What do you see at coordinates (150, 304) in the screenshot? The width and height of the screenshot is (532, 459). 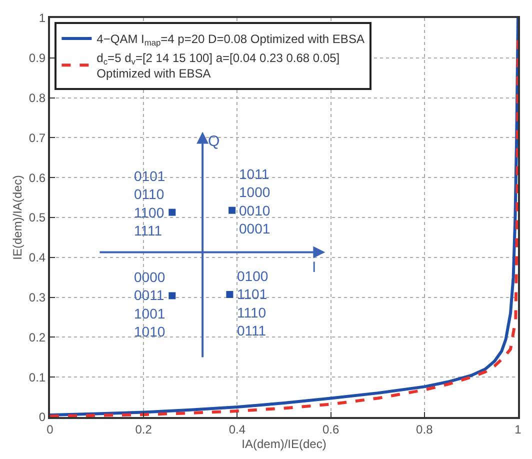 I see `annotation: 0000 0011 1001 1010` at bounding box center [150, 304].